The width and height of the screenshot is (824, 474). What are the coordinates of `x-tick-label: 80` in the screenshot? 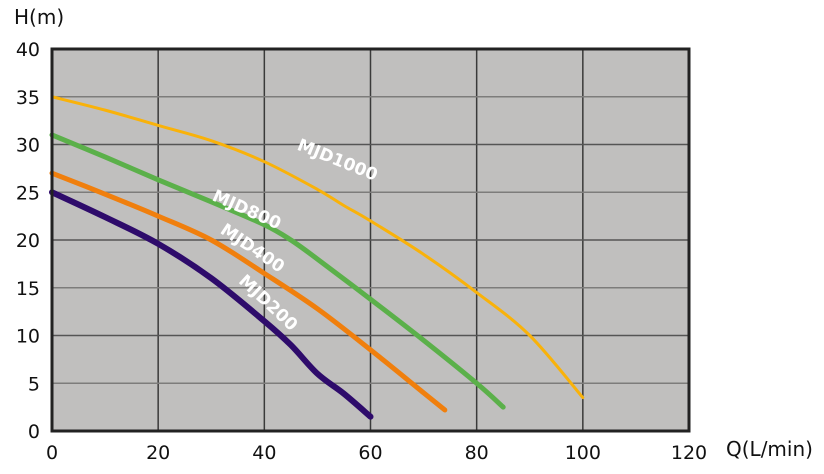 It's located at (477, 453).